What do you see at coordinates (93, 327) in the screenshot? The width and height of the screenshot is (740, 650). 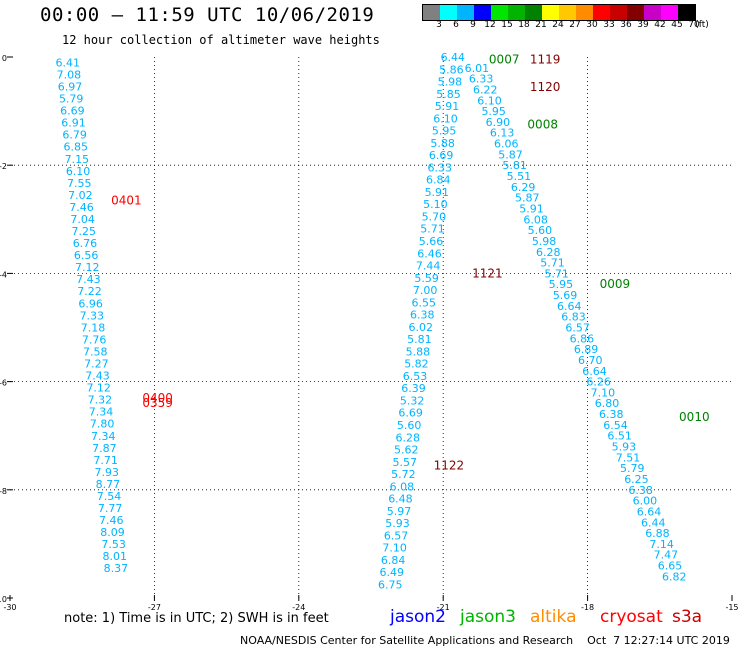 I see `wave-height-value: 7.18` at bounding box center [93, 327].